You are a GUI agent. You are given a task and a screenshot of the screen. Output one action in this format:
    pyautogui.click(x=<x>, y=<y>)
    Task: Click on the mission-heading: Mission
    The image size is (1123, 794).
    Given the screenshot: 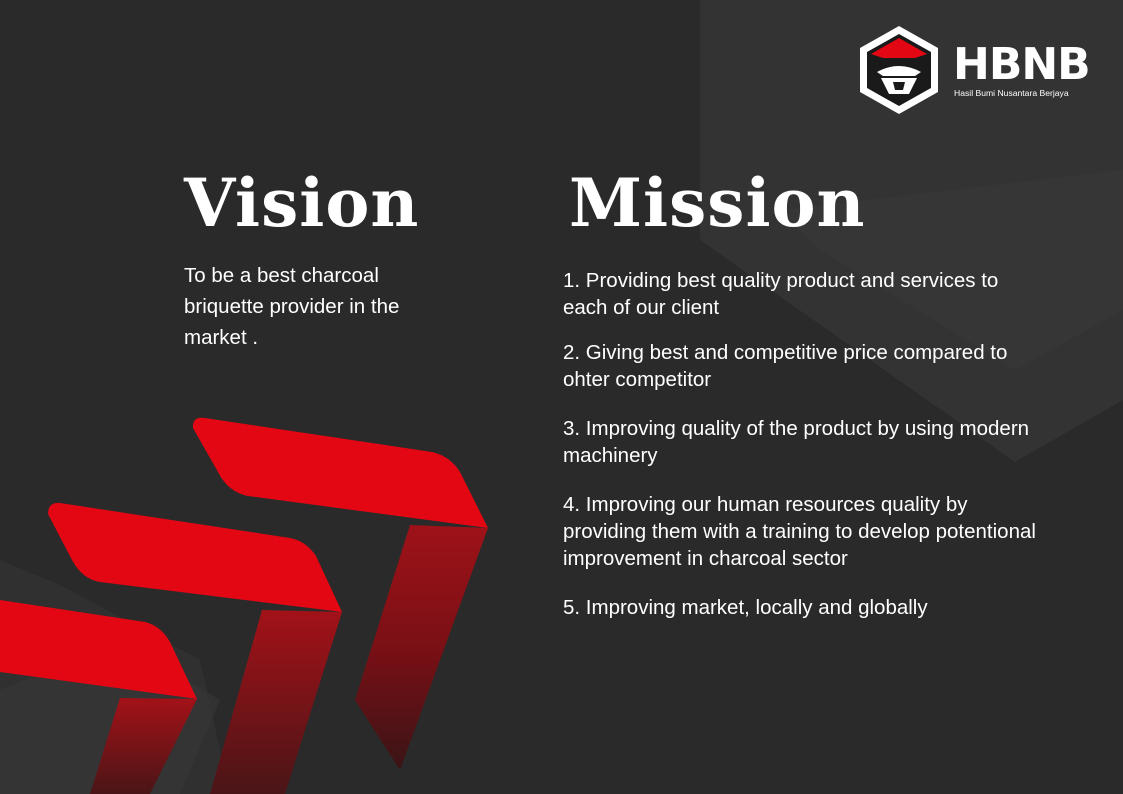 What is the action you would take?
    pyautogui.click(x=717, y=203)
    